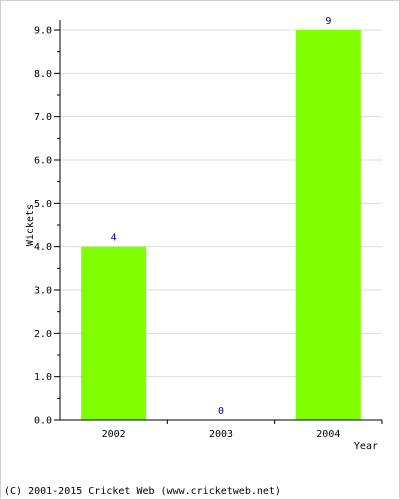  What do you see at coordinates (114, 238) in the screenshot?
I see `data-label: 4` at bounding box center [114, 238].